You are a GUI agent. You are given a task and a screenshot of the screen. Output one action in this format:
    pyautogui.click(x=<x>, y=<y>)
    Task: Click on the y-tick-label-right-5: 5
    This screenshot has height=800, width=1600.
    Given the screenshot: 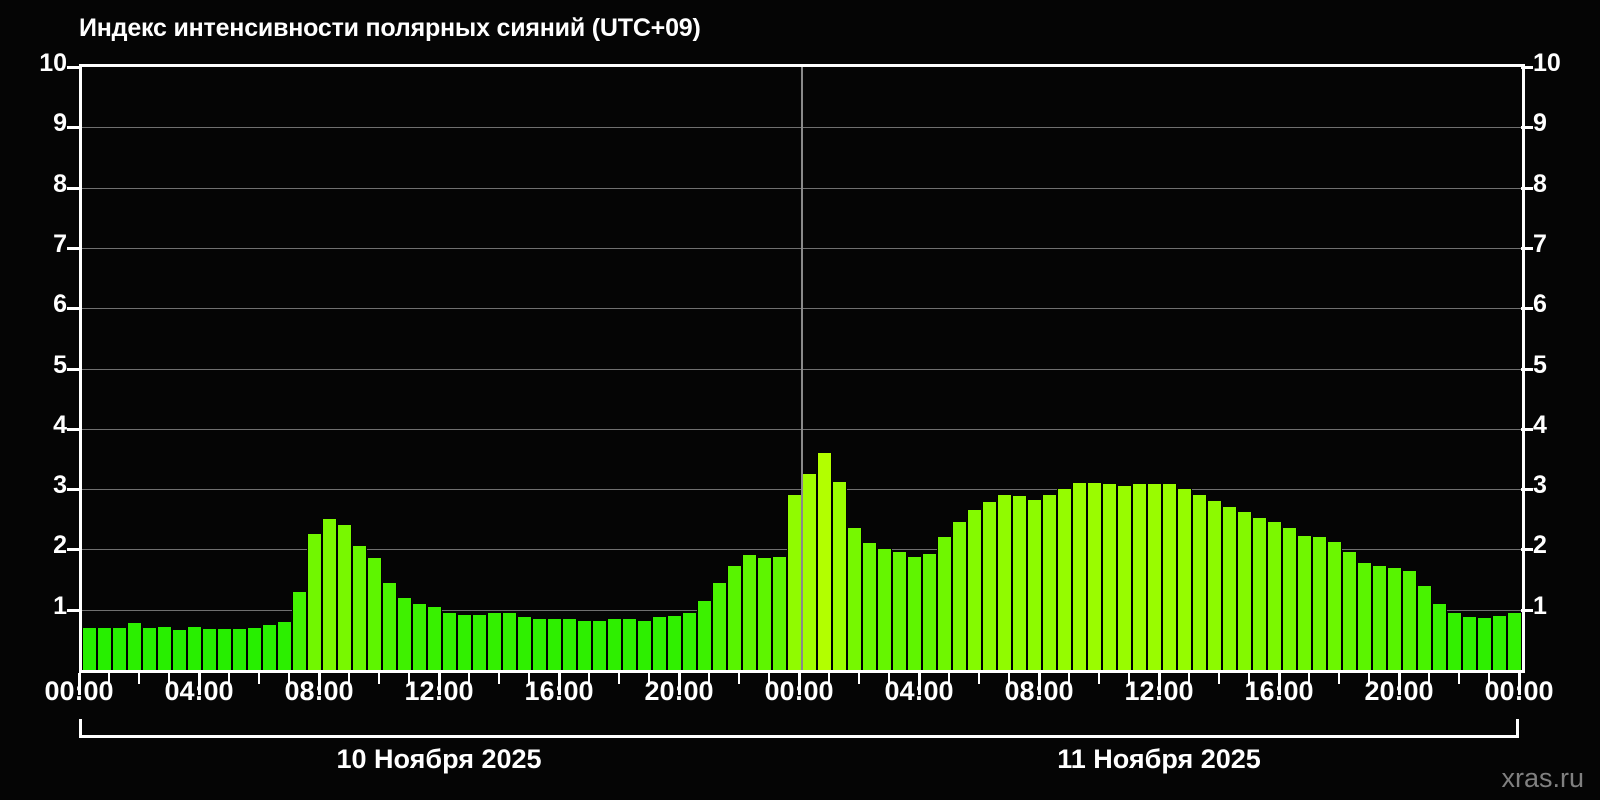 What is the action you would take?
    pyautogui.click(x=1540, y=364)
    